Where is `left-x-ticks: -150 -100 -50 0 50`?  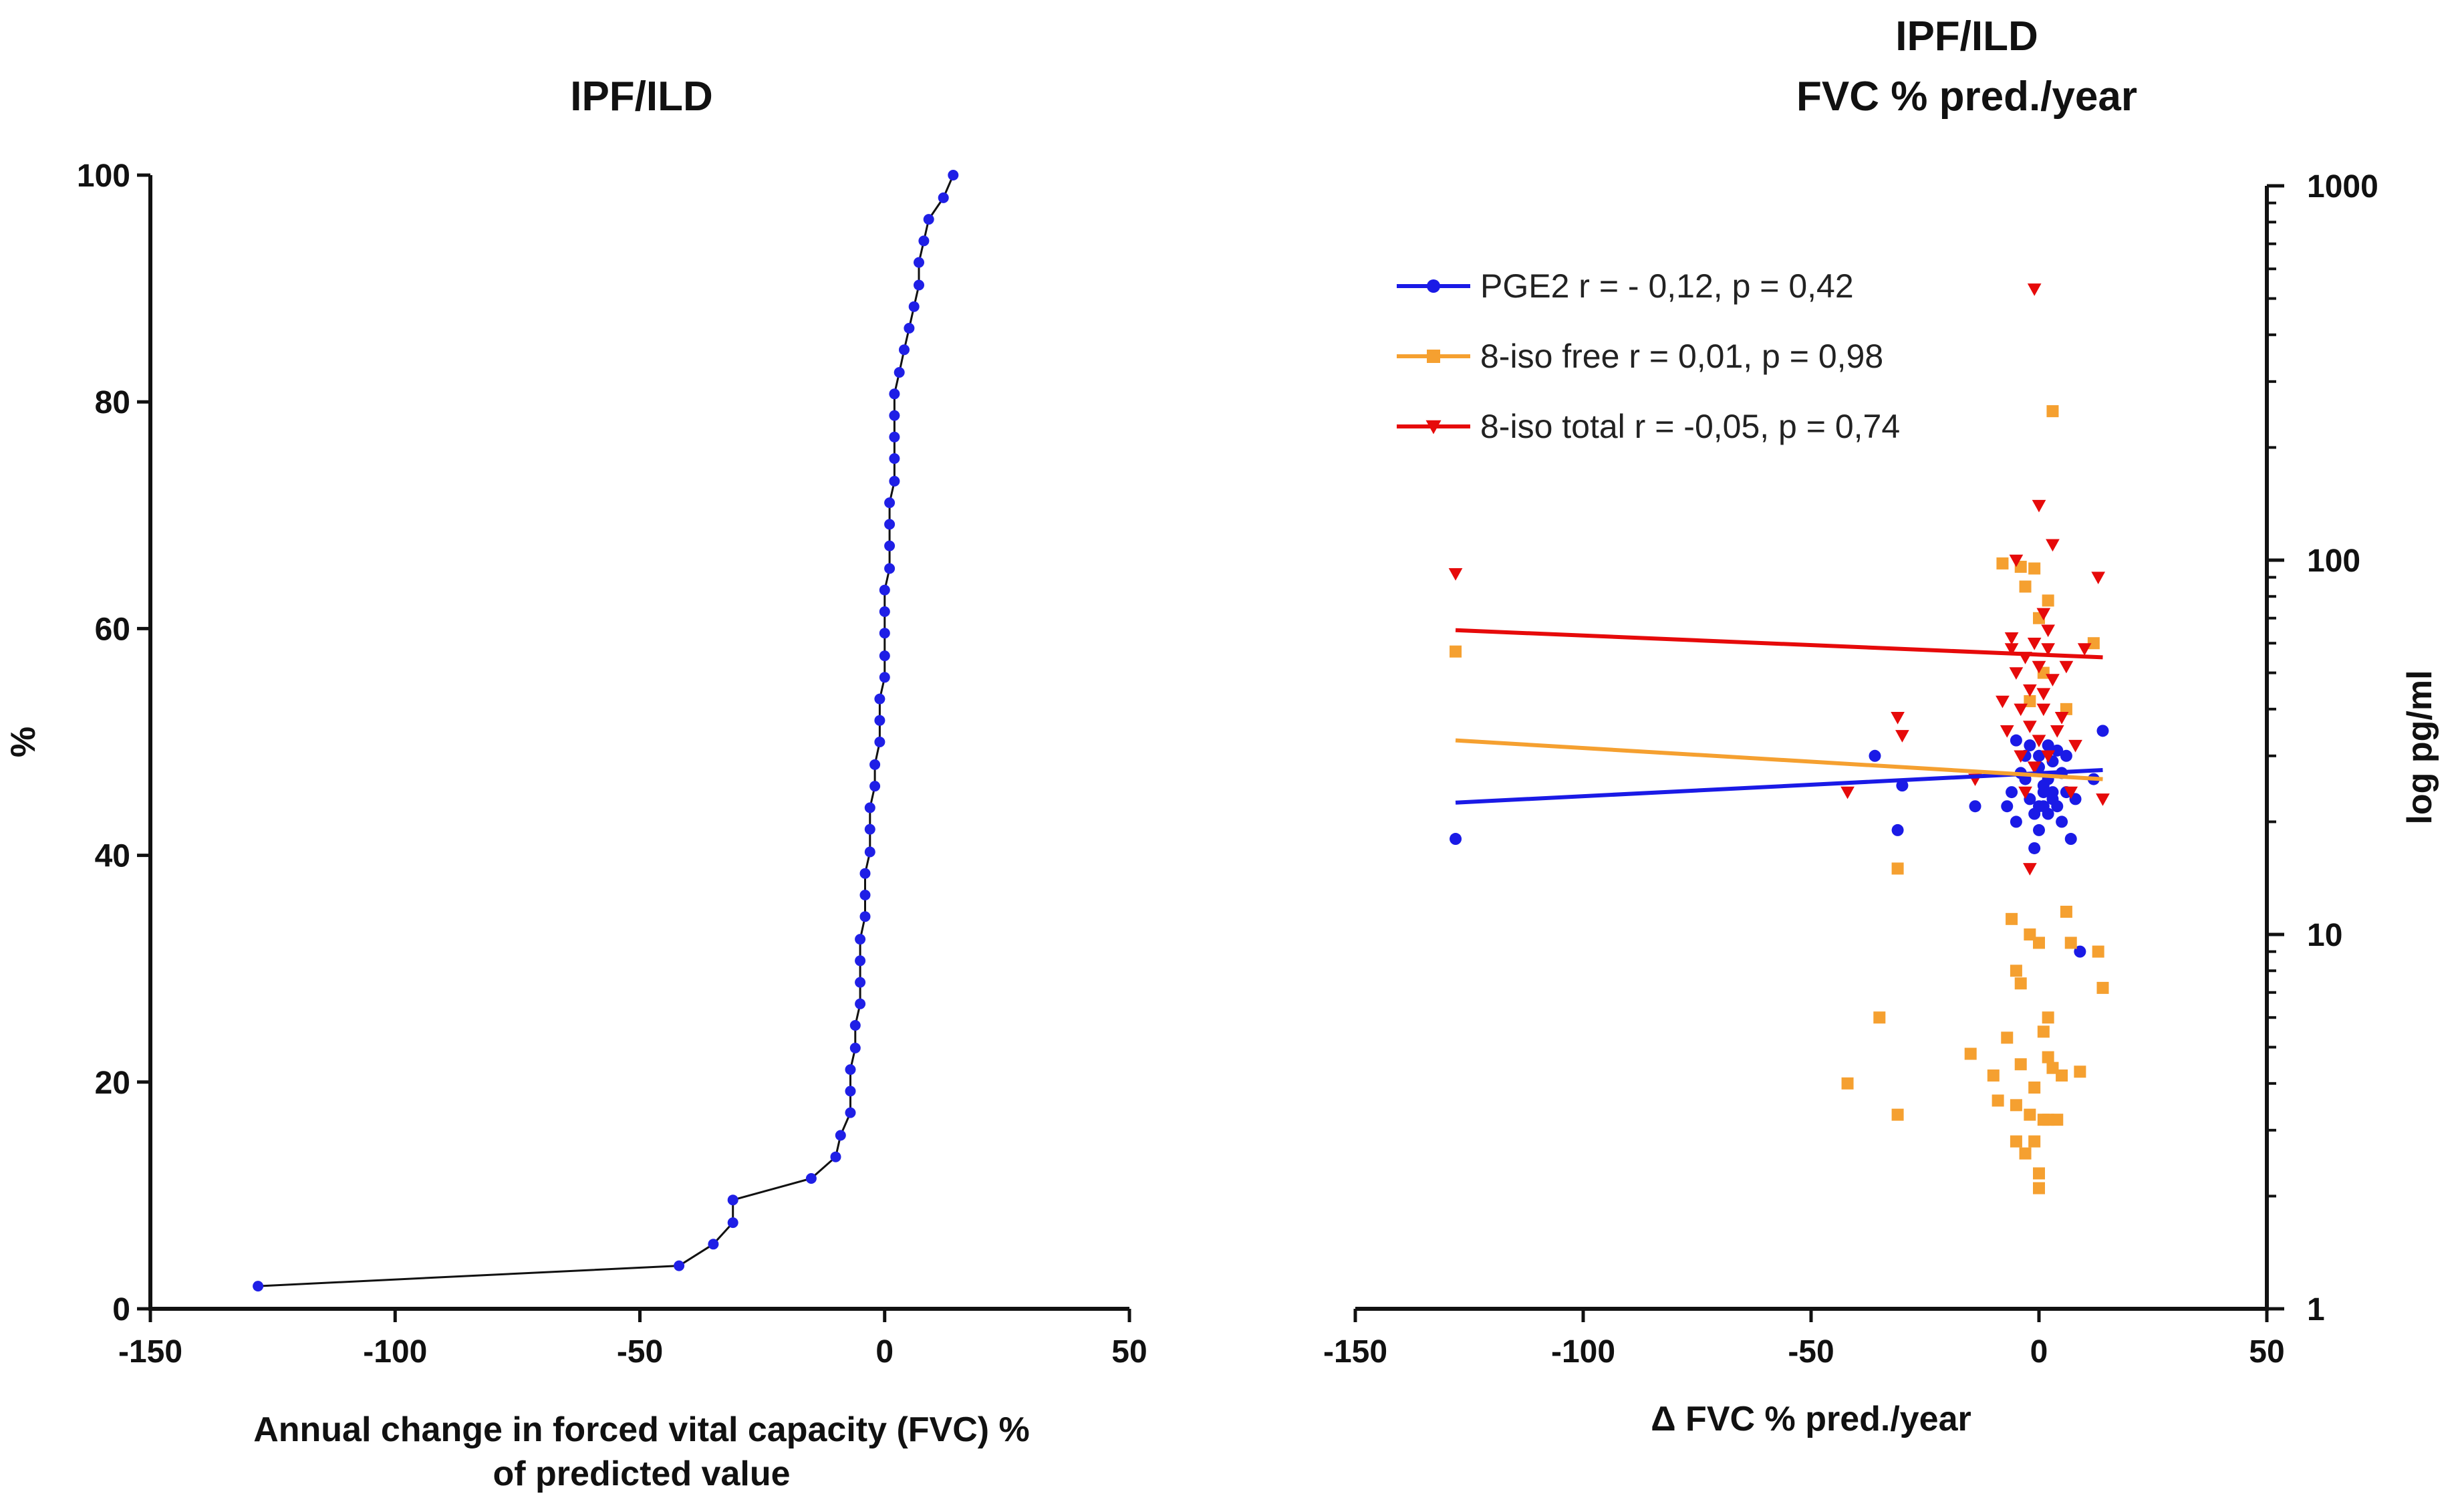
left-x-ticks: -150 -100 -50 0 50 is located at coordinates (632, 1339).